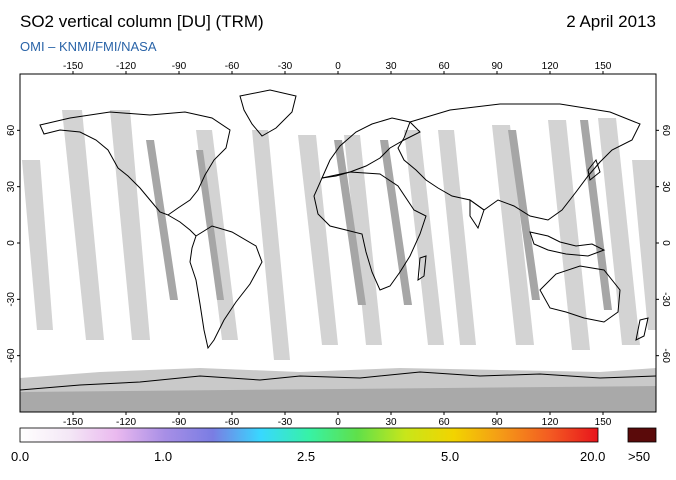  What do you see at coordinates (11, 130) in the screenshot?
I see `lat-tick-label-left: 60` at bounding box center [11, 130].